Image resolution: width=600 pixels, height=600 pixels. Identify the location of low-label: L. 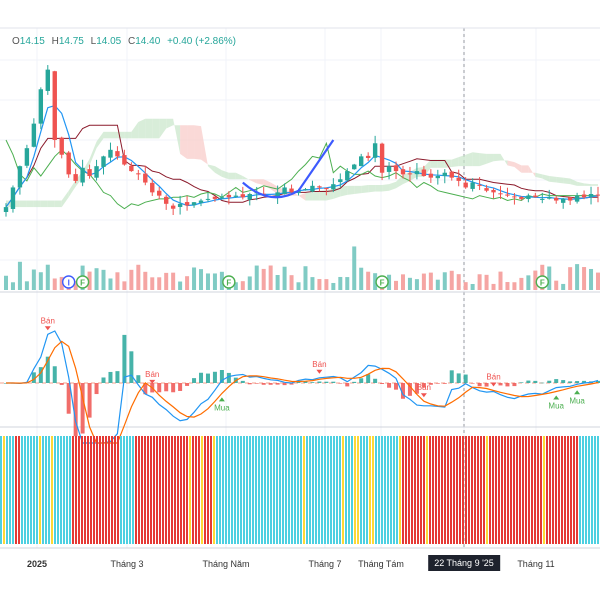
(93, 41).